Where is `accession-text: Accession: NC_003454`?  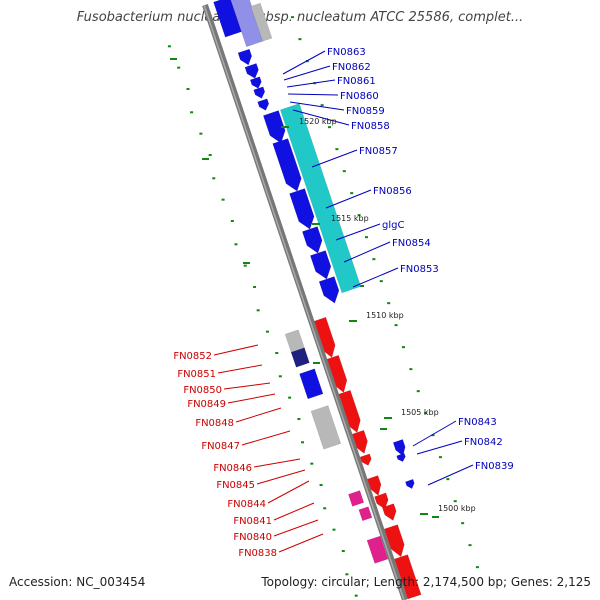
accession-text: Accession: NC_003454 is located at coordinates (77, 582).